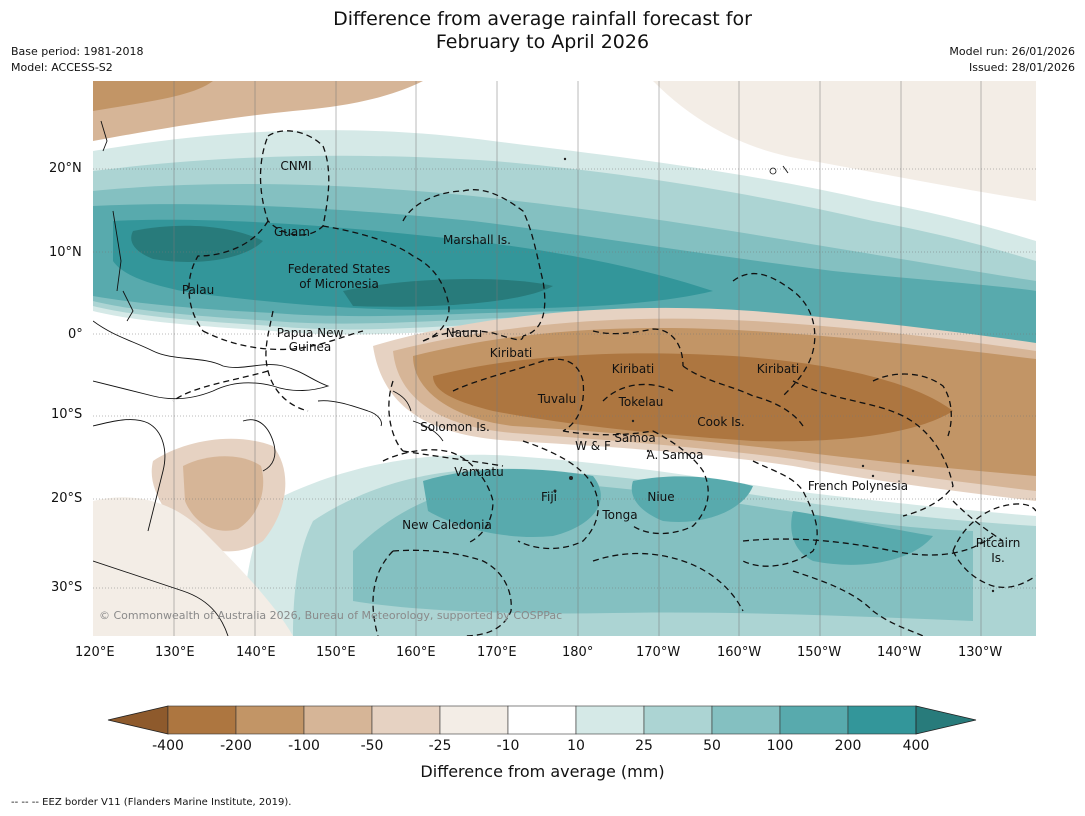  What do you see at coordinates (739, 652) in the screenshot?
I see `lon-tick-160w: 160°W` at bounding box center [739, 652].